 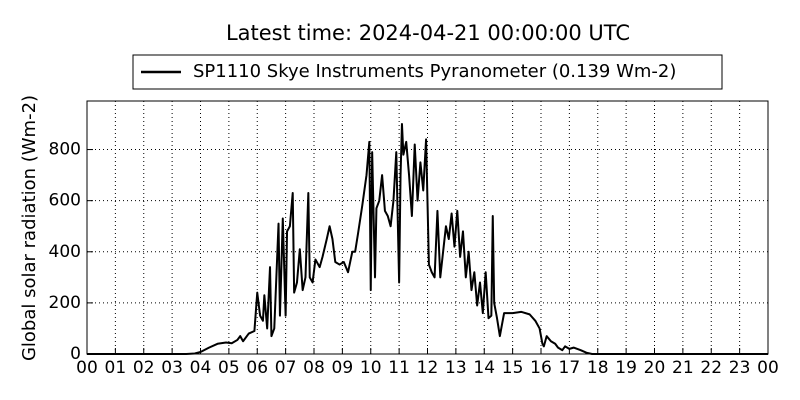 I want to click on x-tick-label: 02, so click(x=144, y=368).